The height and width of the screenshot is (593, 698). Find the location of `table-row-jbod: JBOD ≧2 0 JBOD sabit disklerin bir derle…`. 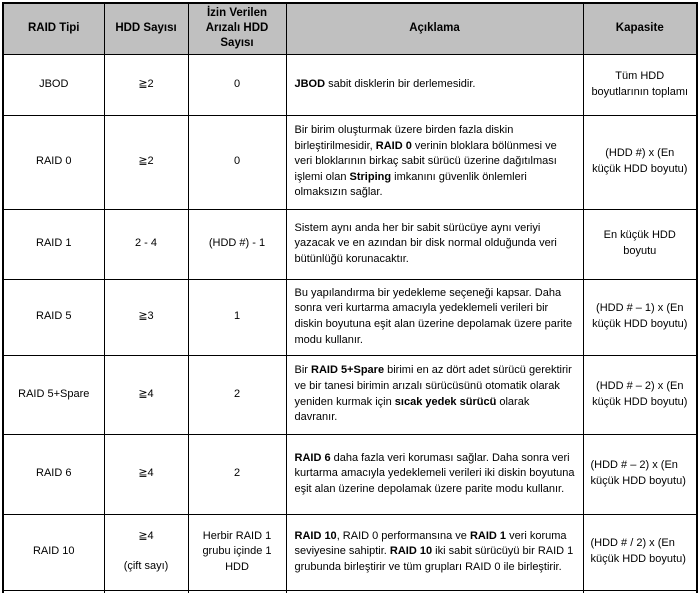

table-row-jbod: JBOD ≧2 0 JBOD sabit disklerin bir derle… is located at coordinates (350, 84).